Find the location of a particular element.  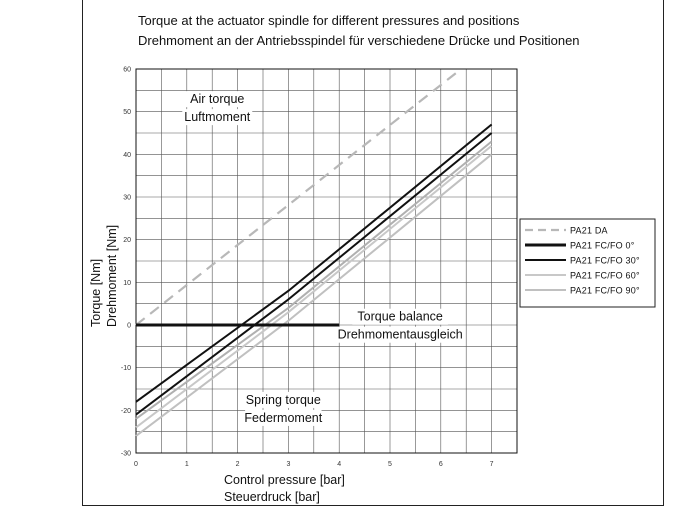

legend-label: PA21 FC/FO 90° is located at coordinates (605, 291).